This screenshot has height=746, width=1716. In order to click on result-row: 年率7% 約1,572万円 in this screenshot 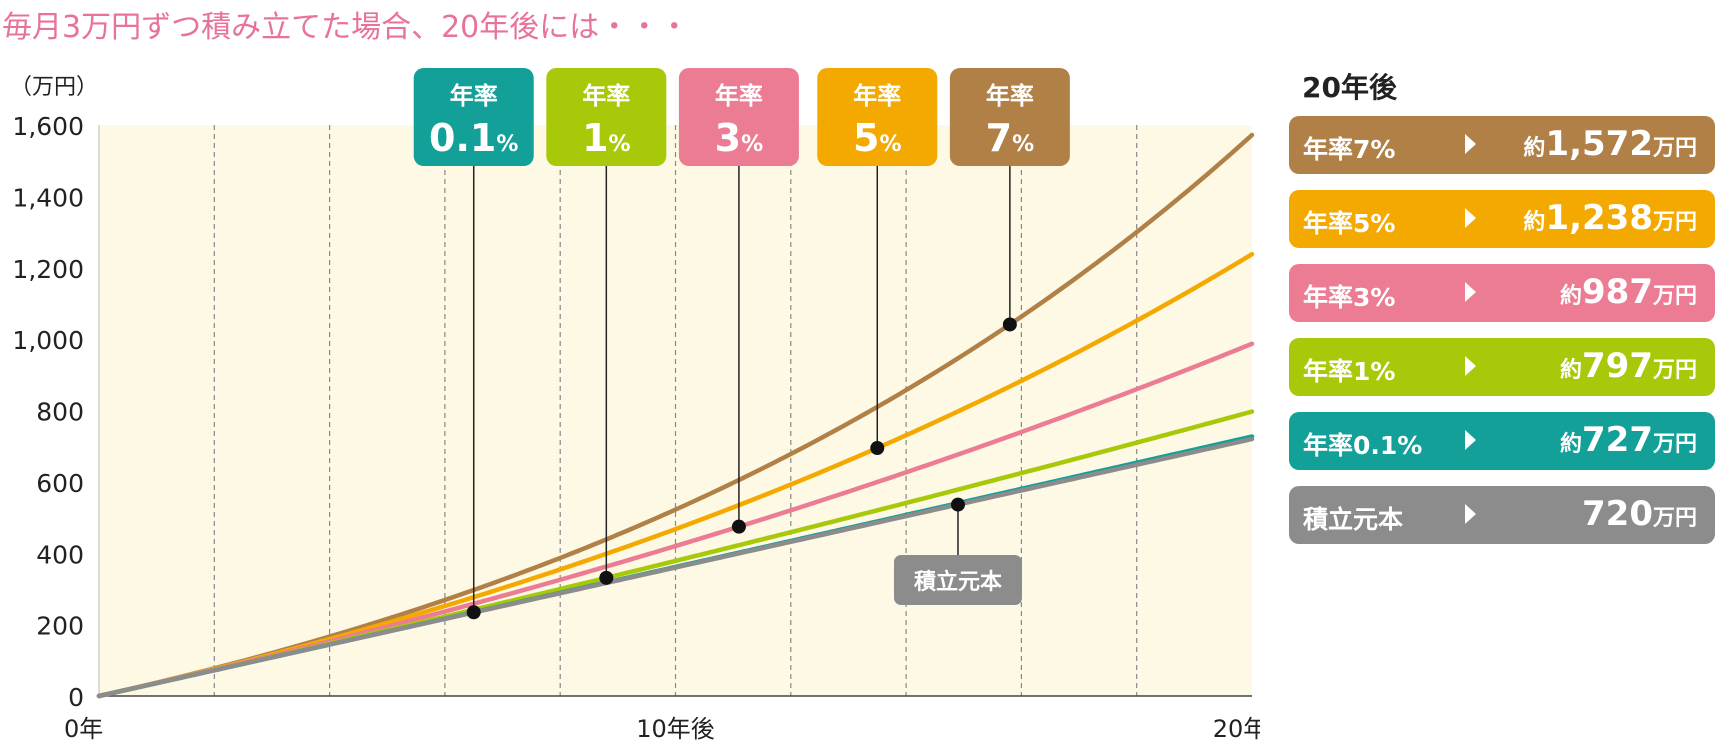, I will do `click(1502, 145)`.